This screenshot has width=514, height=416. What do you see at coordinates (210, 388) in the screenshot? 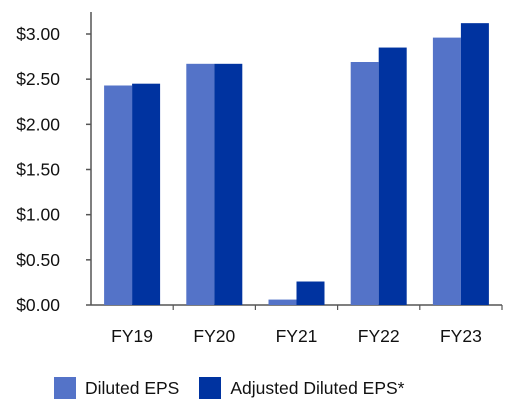
I see `legend-swatch-adjusted-diluted-eps` at bounding box center [210, 388].